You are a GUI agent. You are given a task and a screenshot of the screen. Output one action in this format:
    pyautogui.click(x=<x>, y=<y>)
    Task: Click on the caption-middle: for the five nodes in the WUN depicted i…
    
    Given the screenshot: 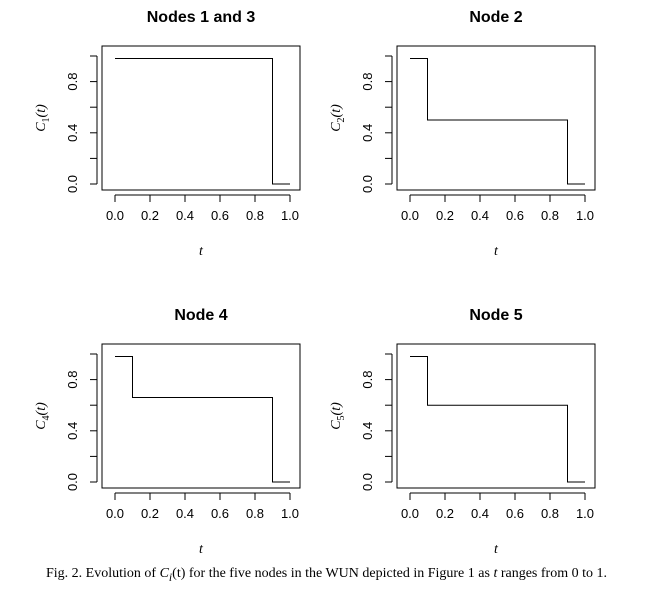 What is the action you would take?
    pyautogui.click(x=339, y=573)
    